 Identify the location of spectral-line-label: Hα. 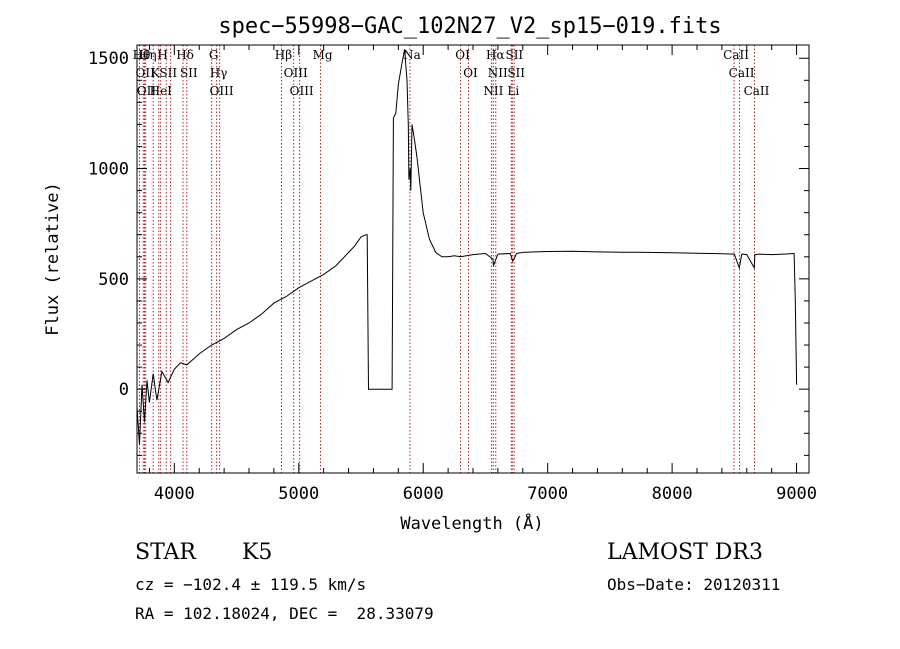
(495, 55).